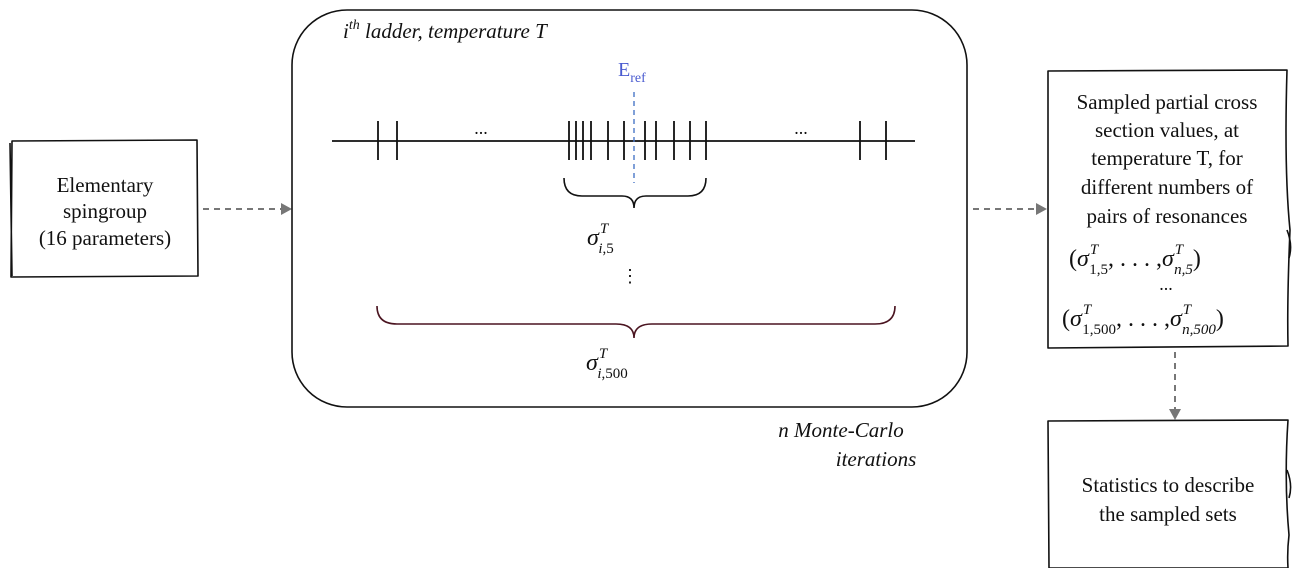 This screenshot has height=568, width=1293. What do you see at coordinates (1143, 320) in the screenshot?
I see `sigma-tuple-500: (σT 1,500, . . . ,σT n,500)` at bounding box center [1143, 320].